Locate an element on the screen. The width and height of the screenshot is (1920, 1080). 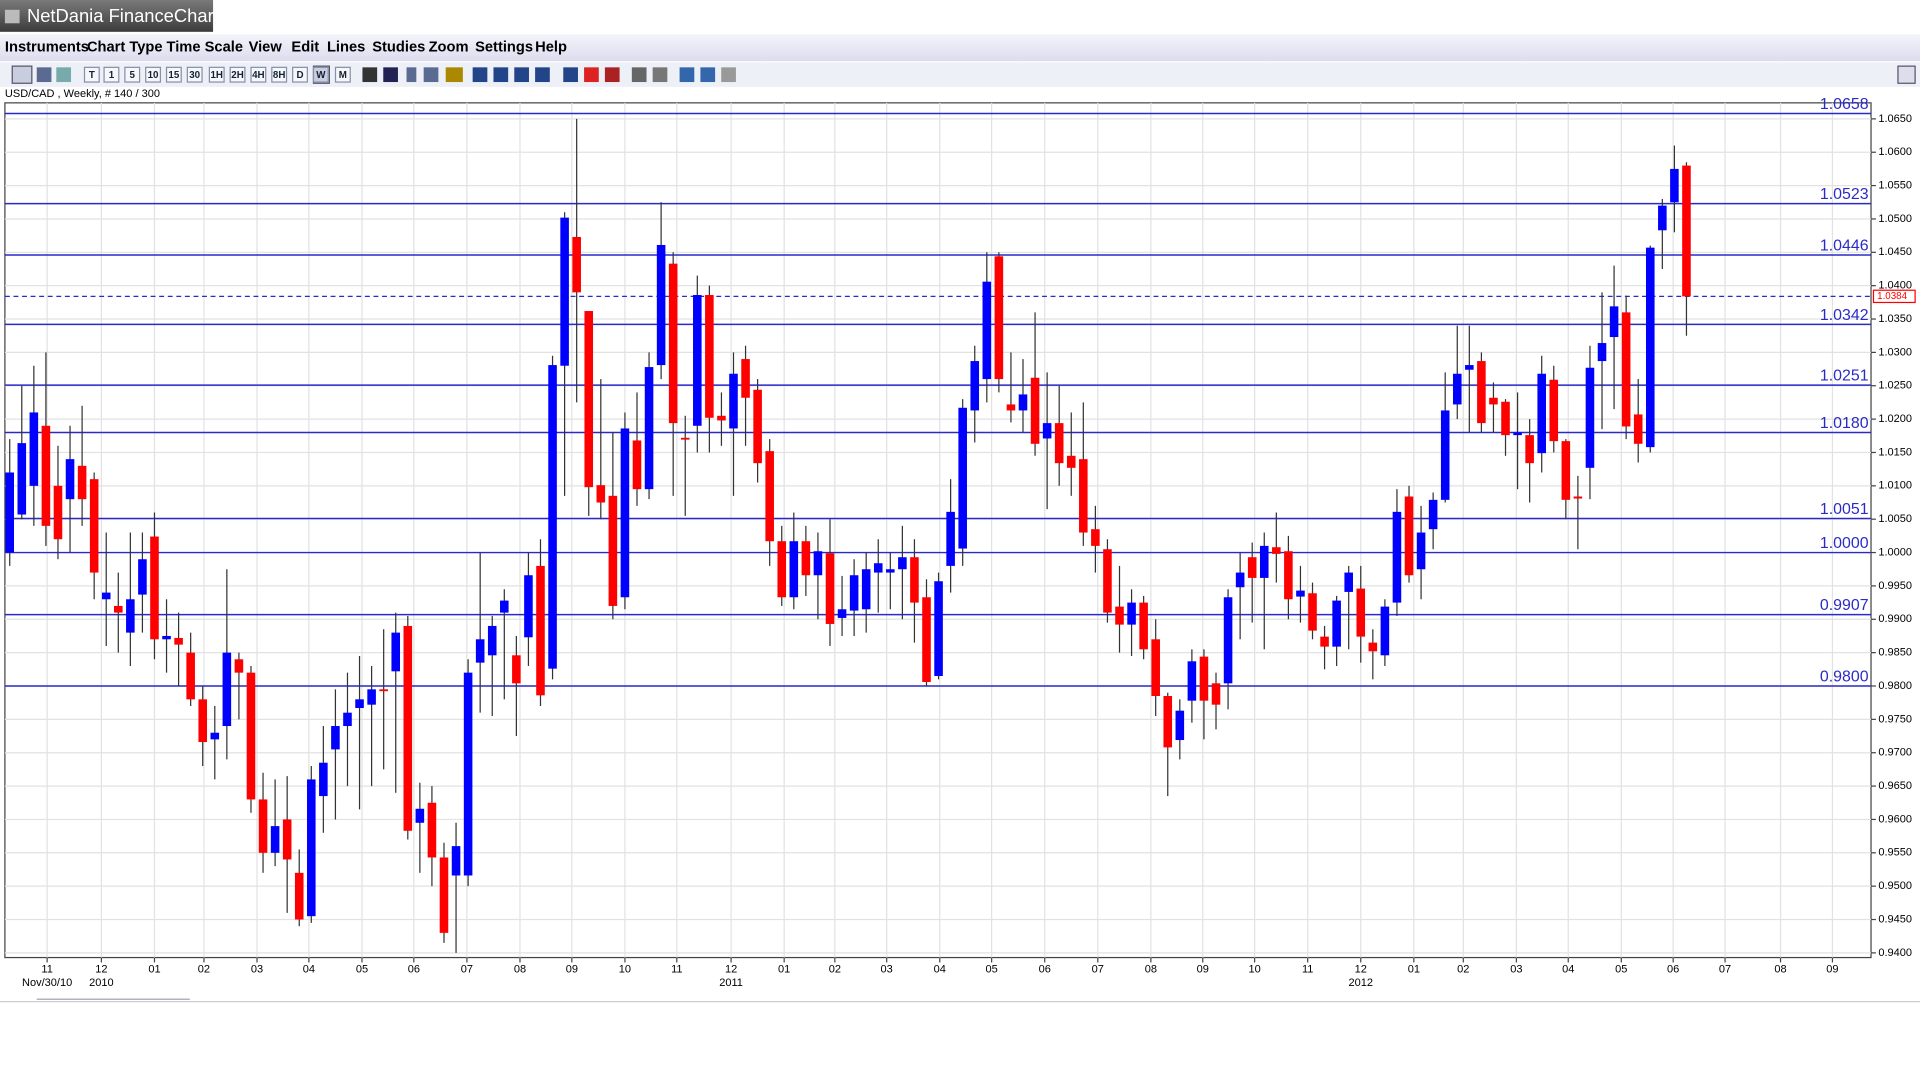
menu-item: Lines is located at coordinates (346, 48).